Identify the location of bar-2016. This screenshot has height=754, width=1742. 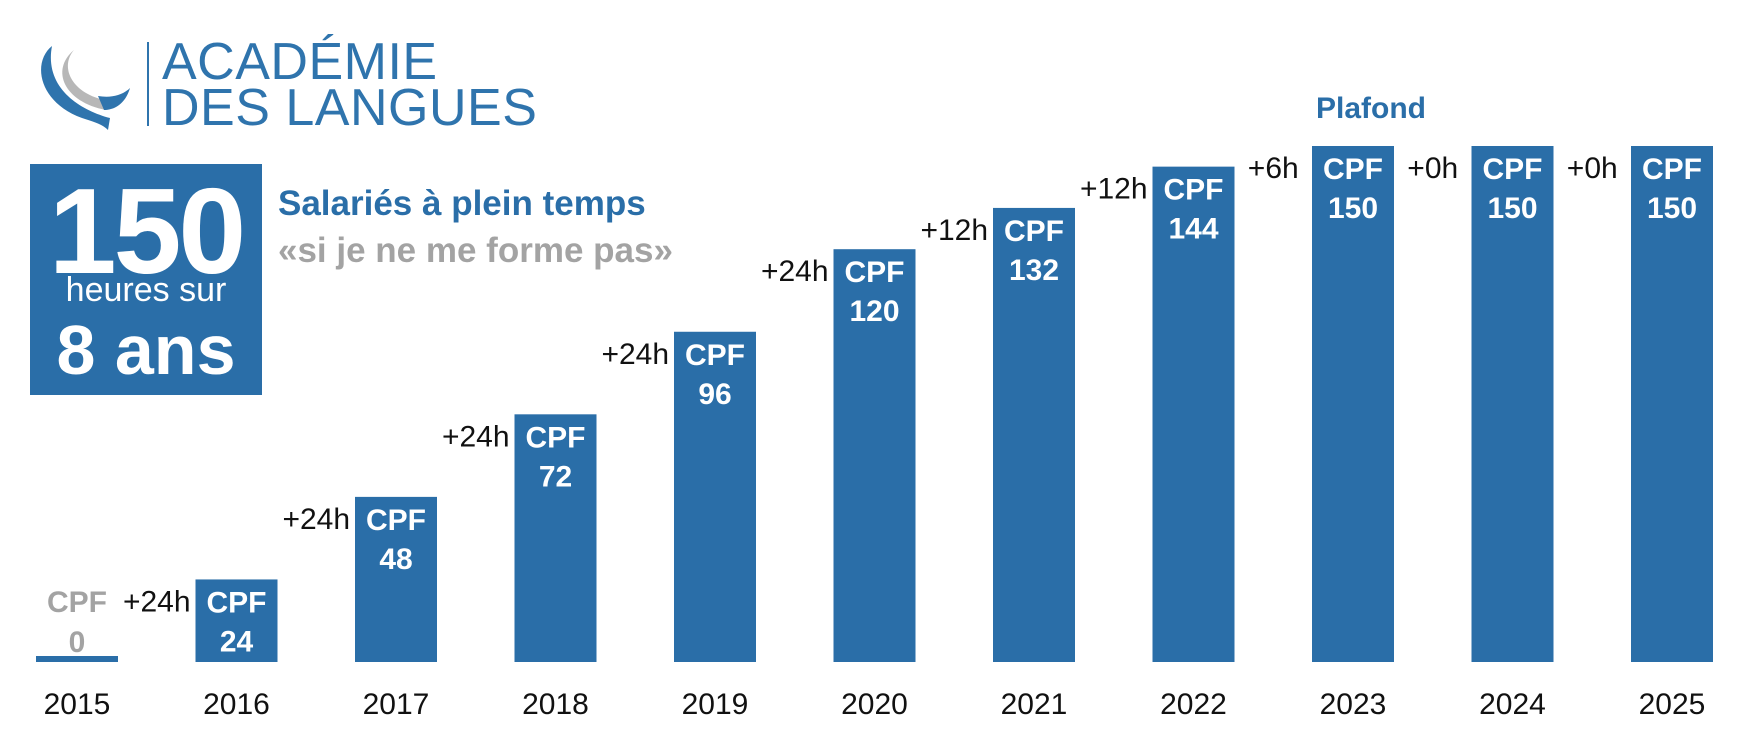
(236, 620).